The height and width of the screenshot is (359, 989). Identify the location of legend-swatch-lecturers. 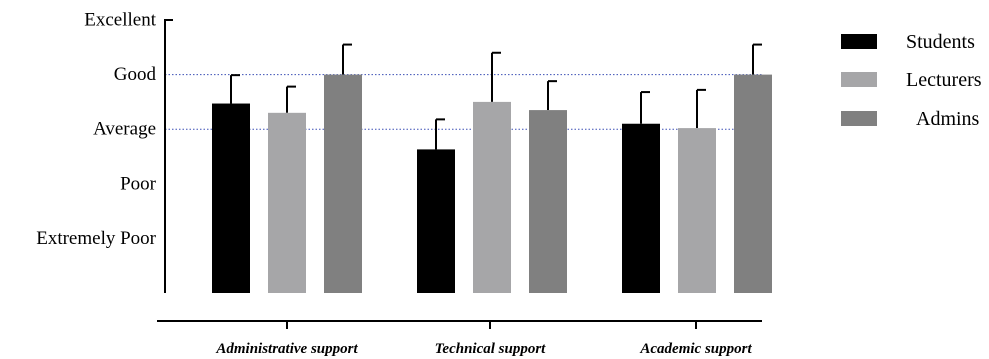
(859, 79).